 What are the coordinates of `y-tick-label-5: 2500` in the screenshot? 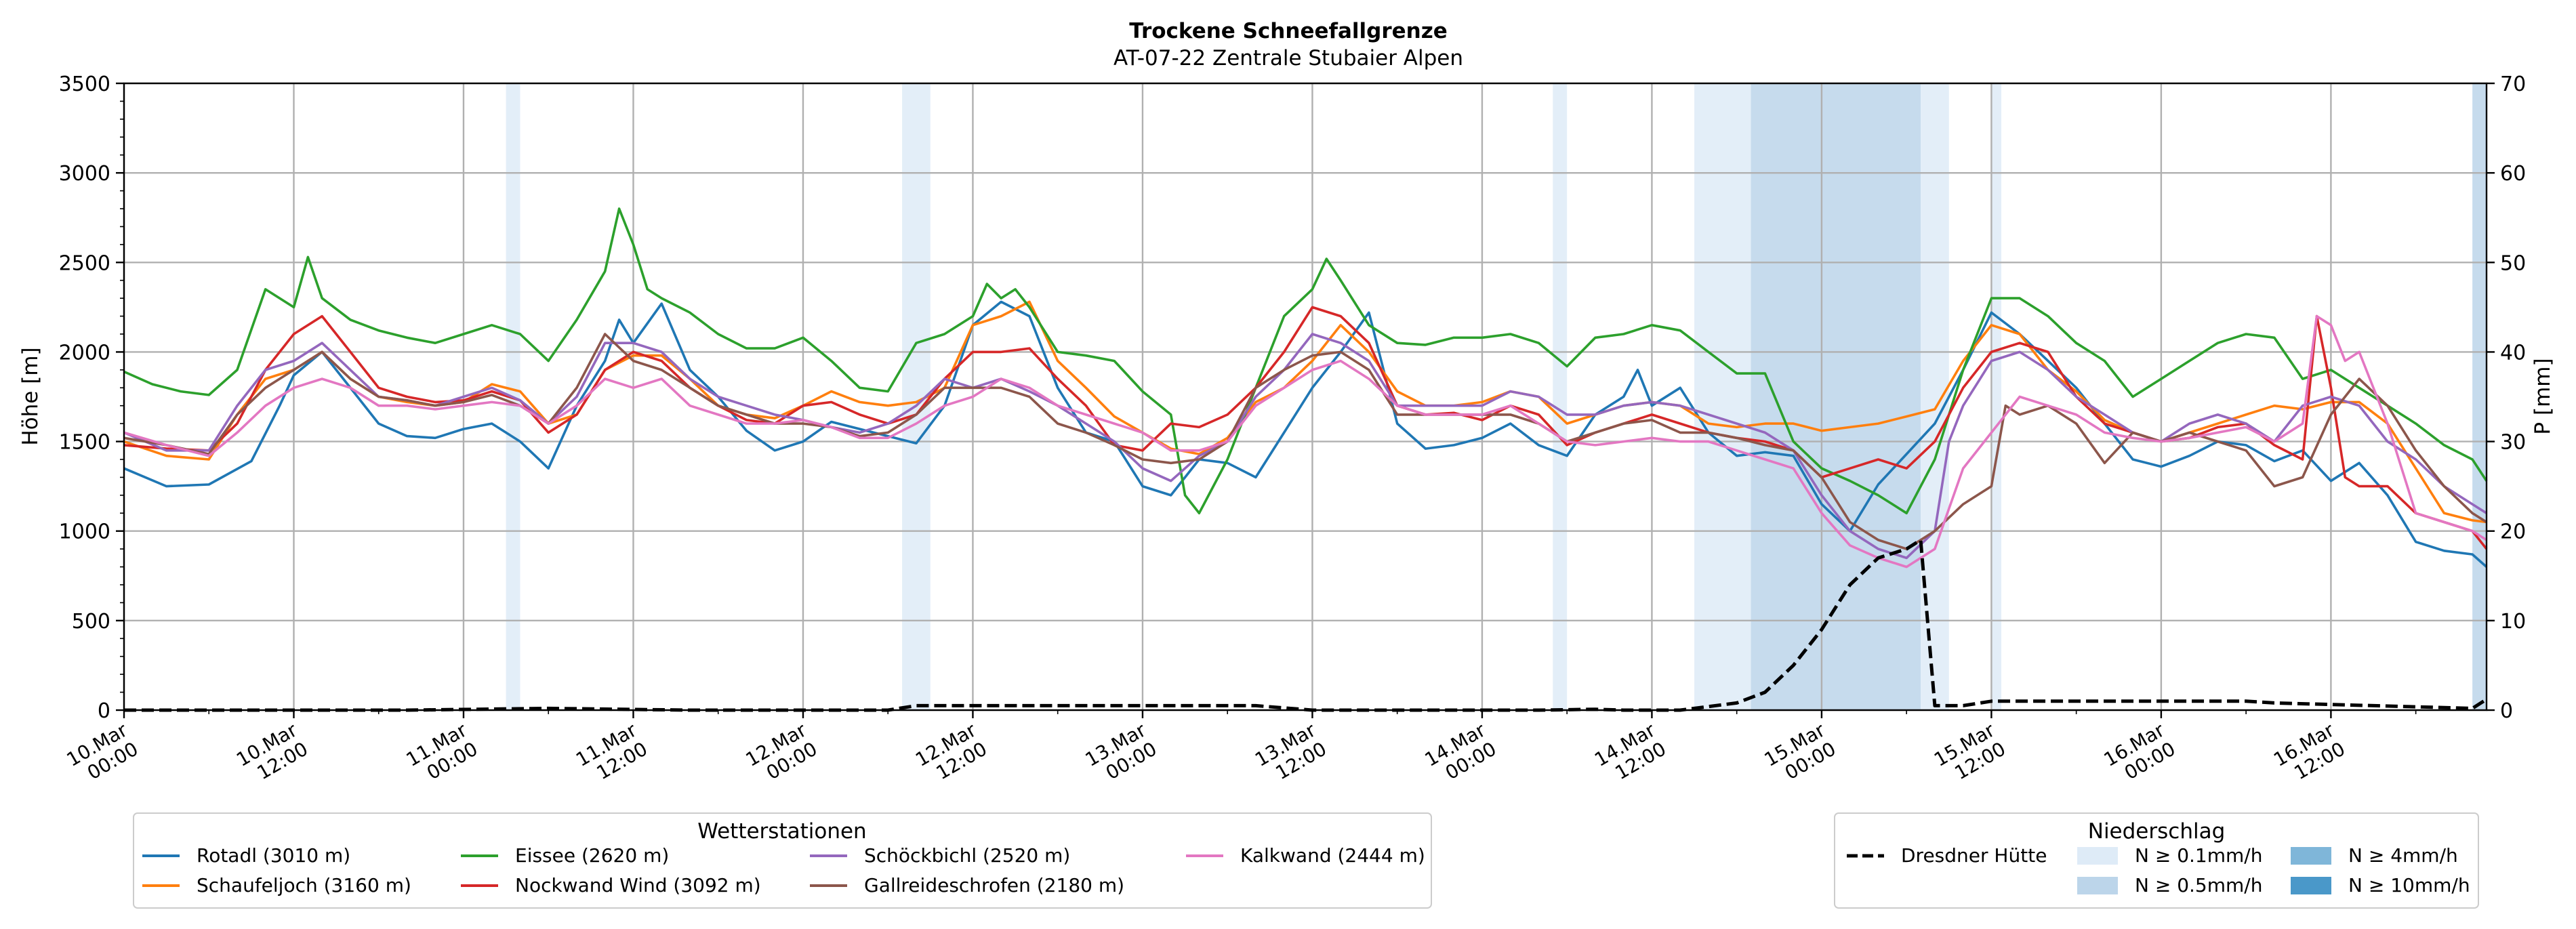 It's located at (85, 263).